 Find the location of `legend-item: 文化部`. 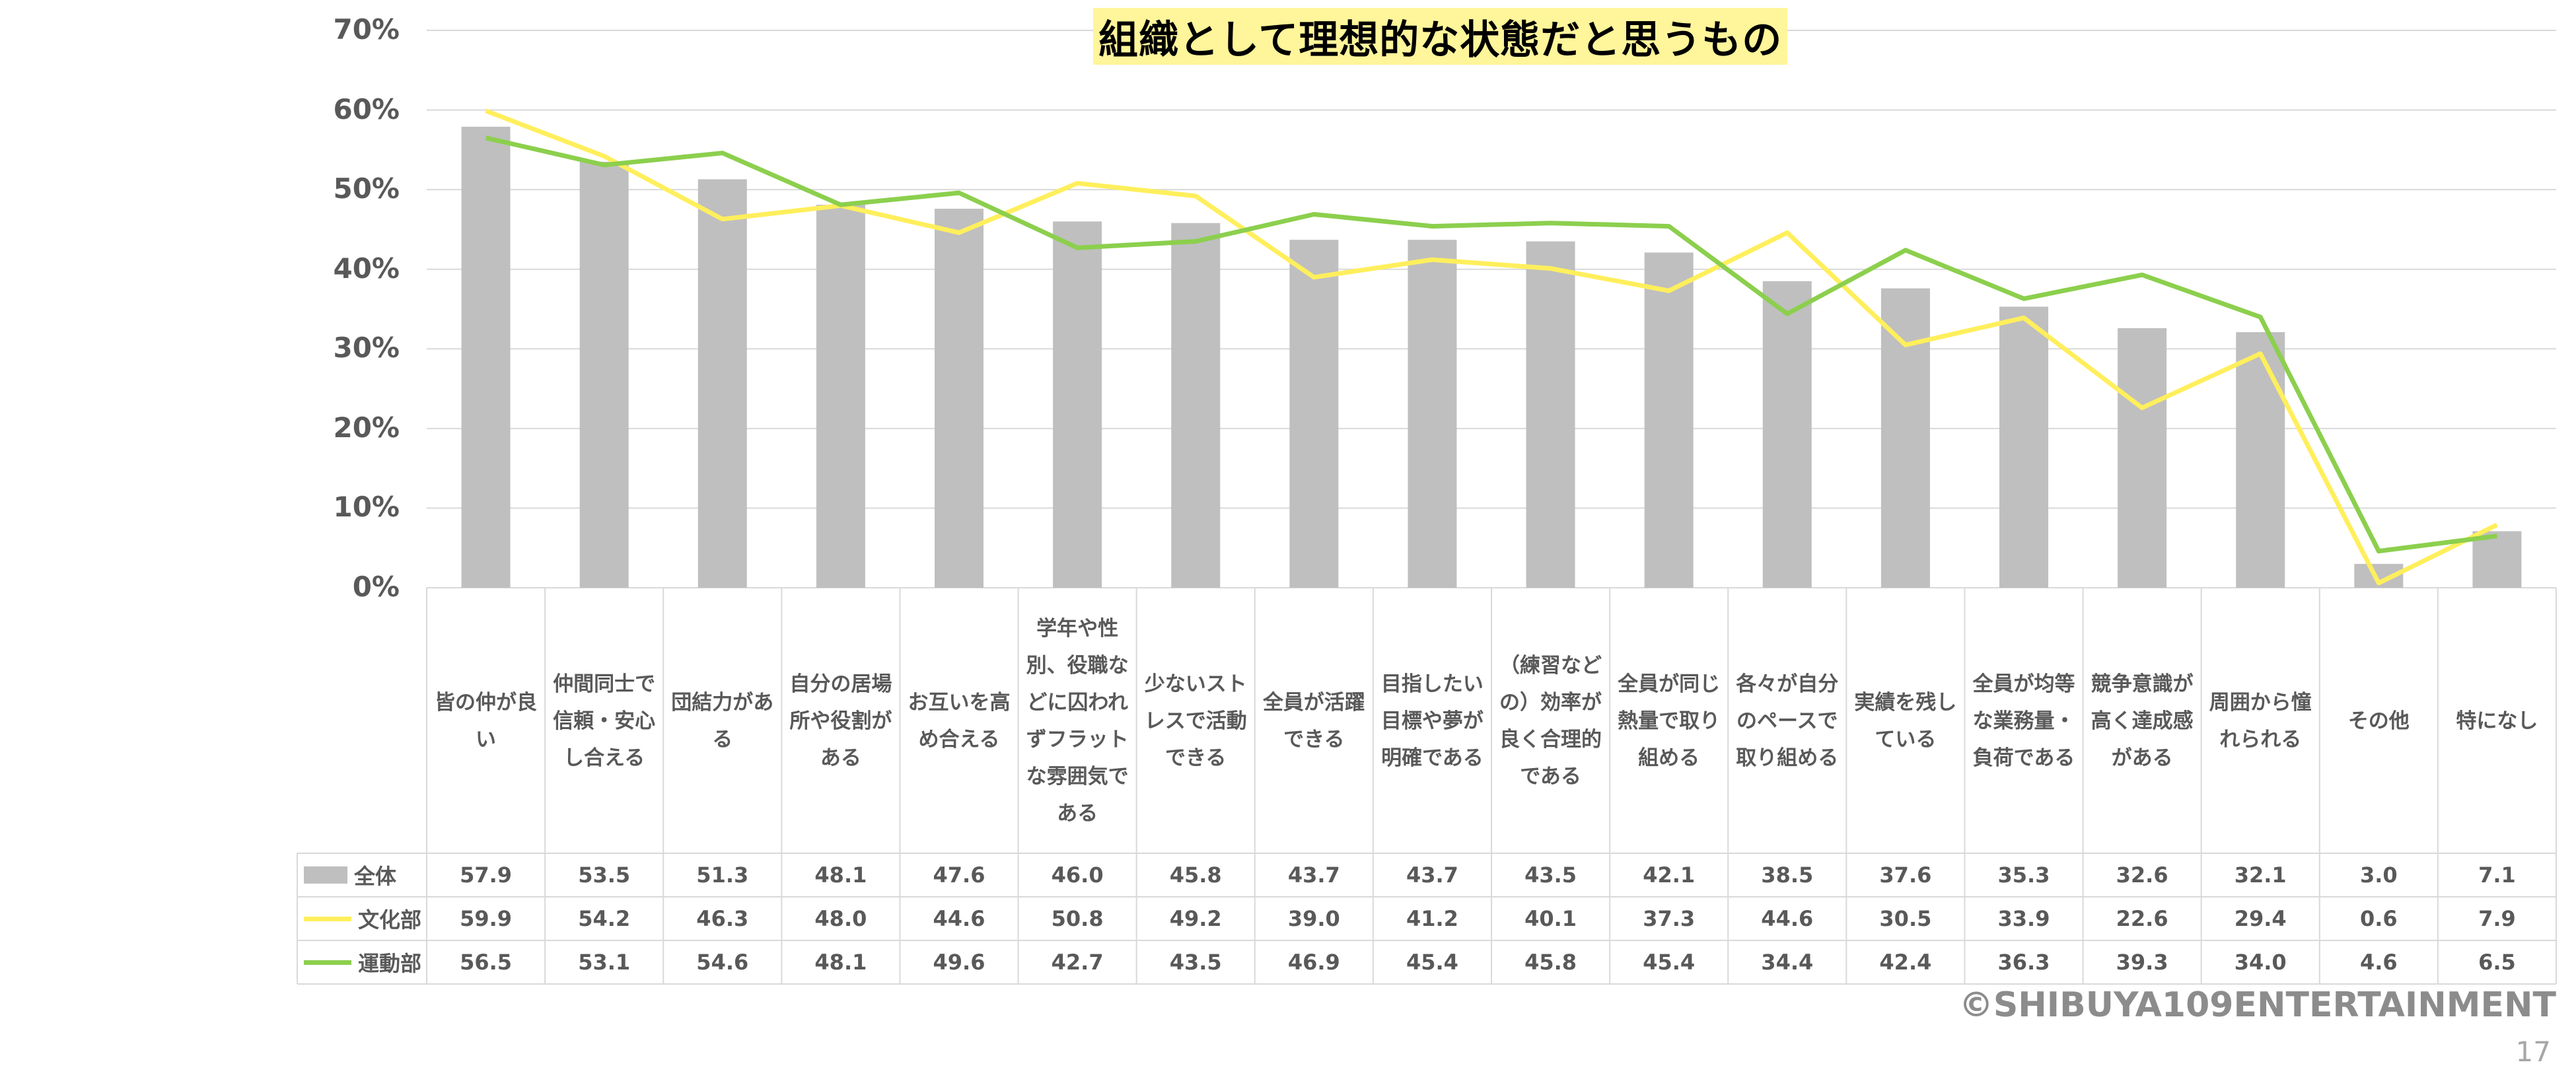

legend-item: 文化部 is located at coordinates (362, 918).